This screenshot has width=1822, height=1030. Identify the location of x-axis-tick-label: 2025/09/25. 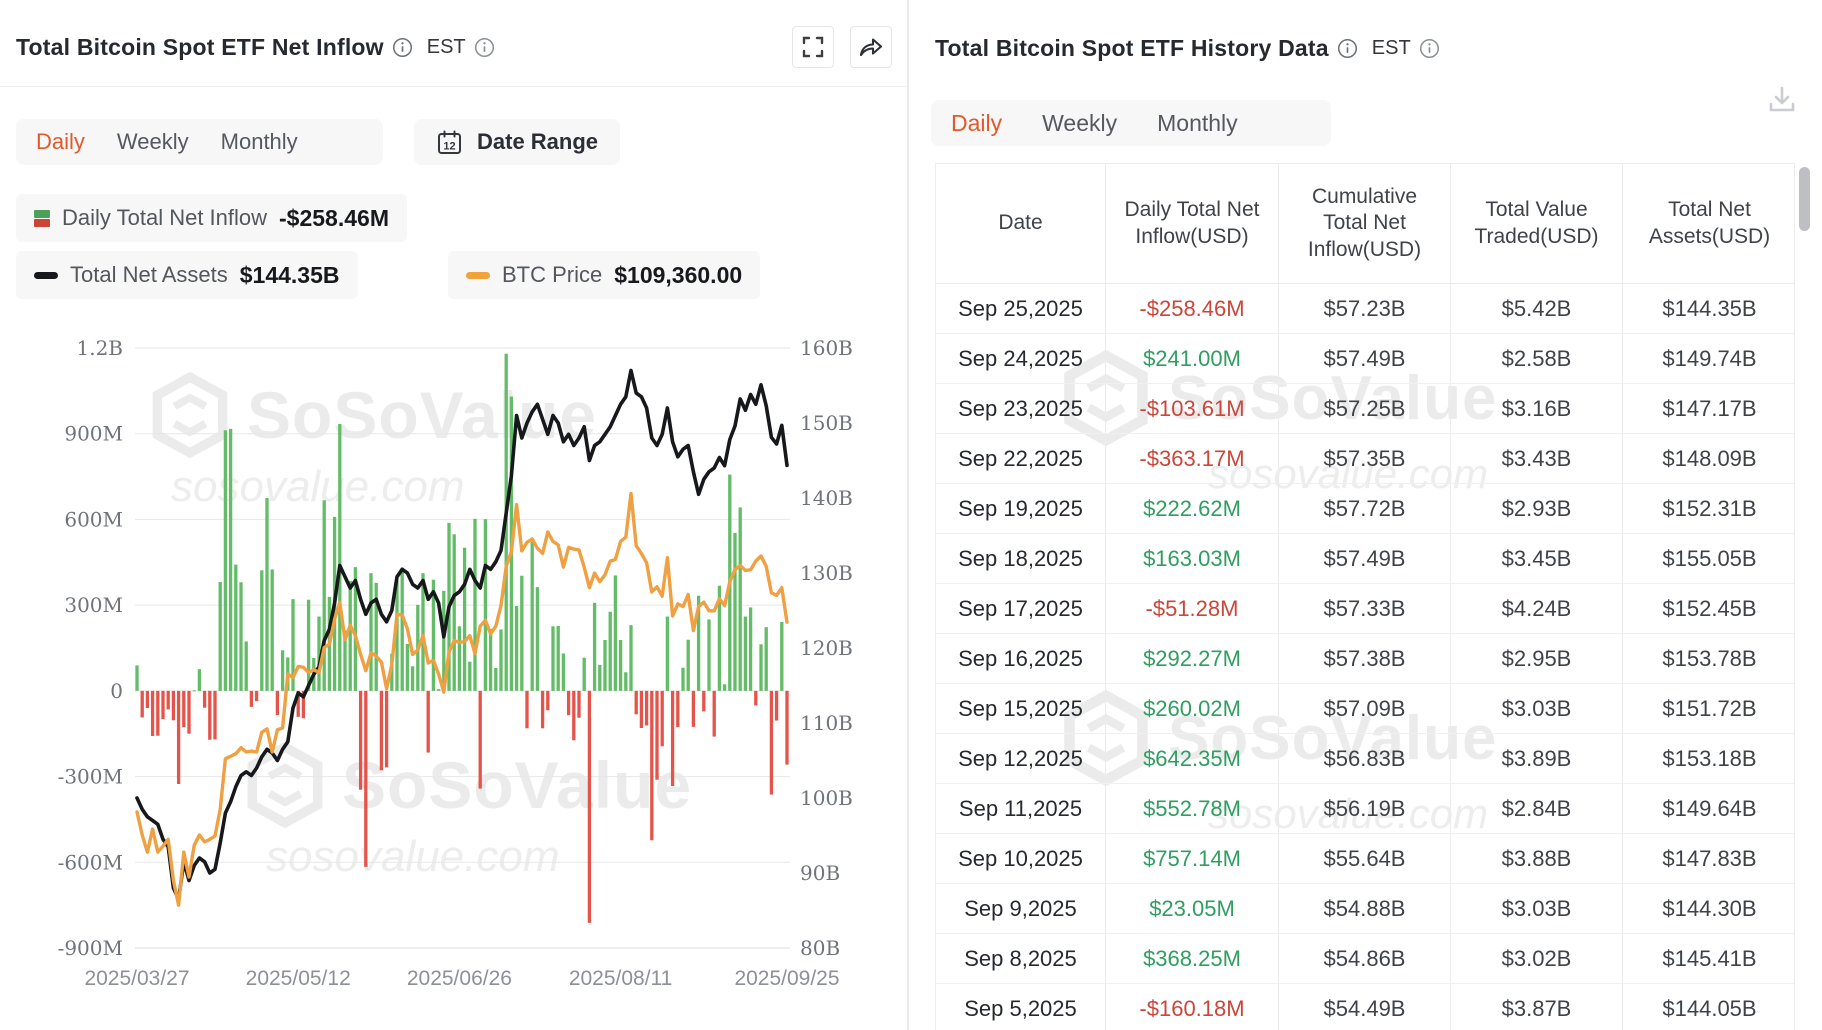
(786, 978).